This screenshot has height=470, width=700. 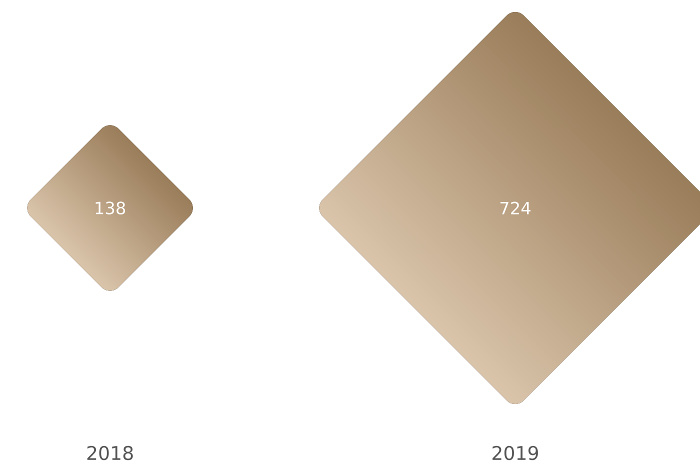 I want to click on data-label: 724, so click(x=515, y=208).